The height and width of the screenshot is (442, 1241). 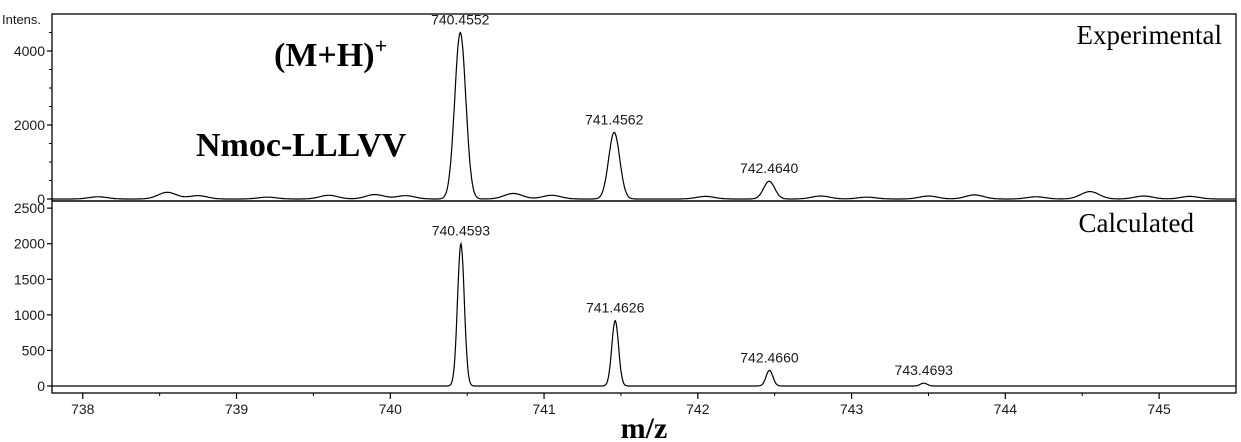 What do you see at coordinates (614, 94) in the screenshot?
I see `experimental-peak-labels: 740.4552 741.4562 742.4640` at bounding box center [614, 94].